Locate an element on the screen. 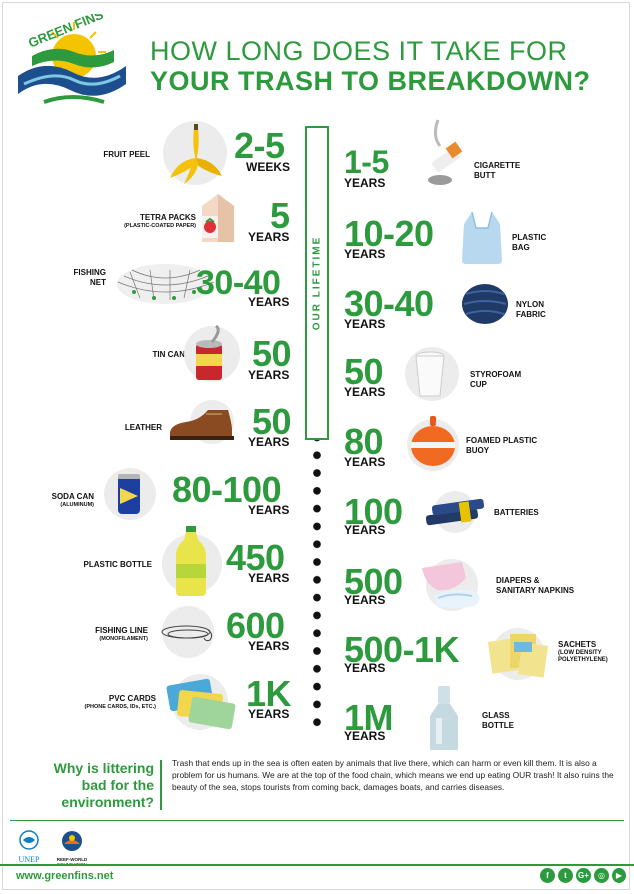  value-sachets: 500-1K is located at coordinates (402, 649).